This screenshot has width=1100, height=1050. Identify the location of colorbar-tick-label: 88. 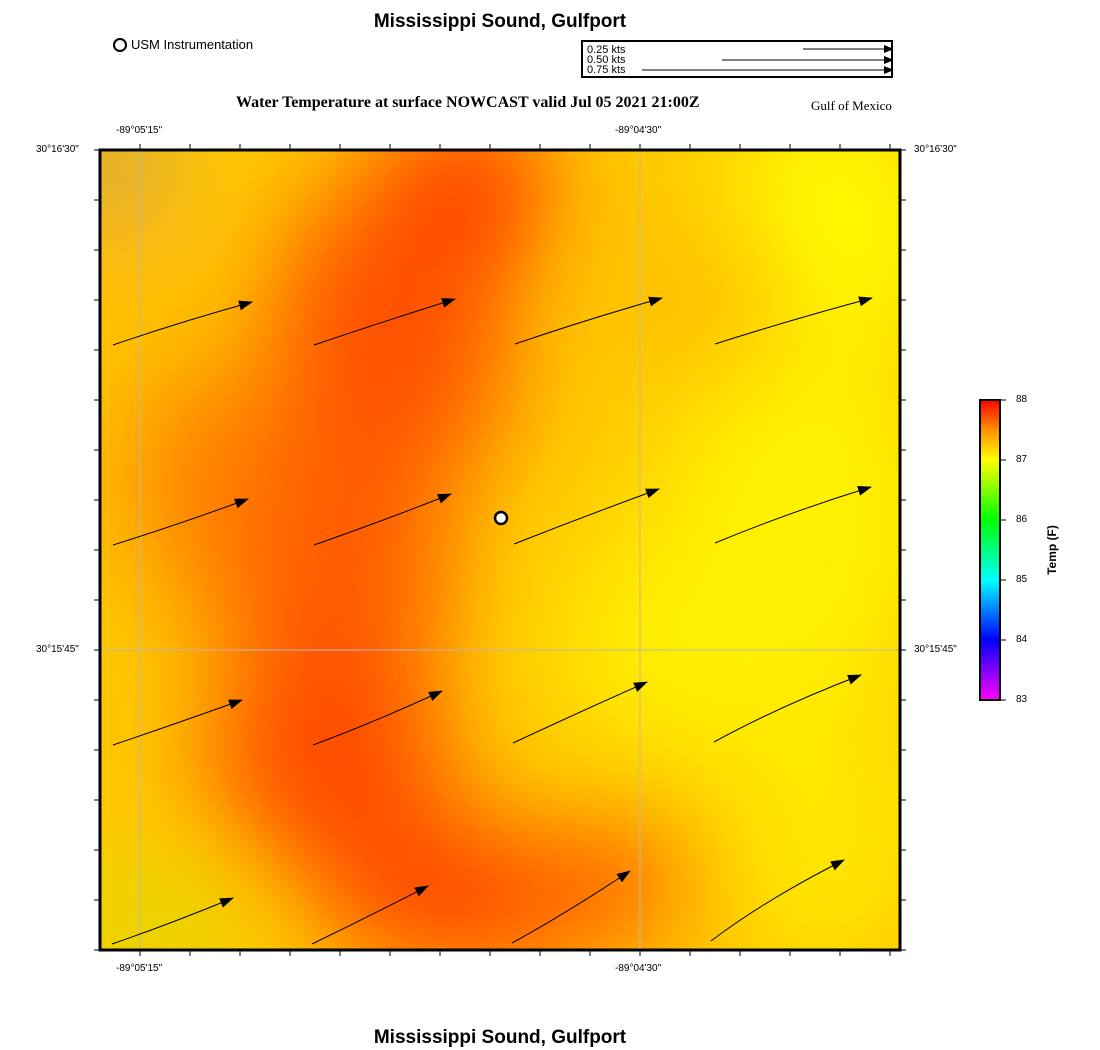
(1022, 399).